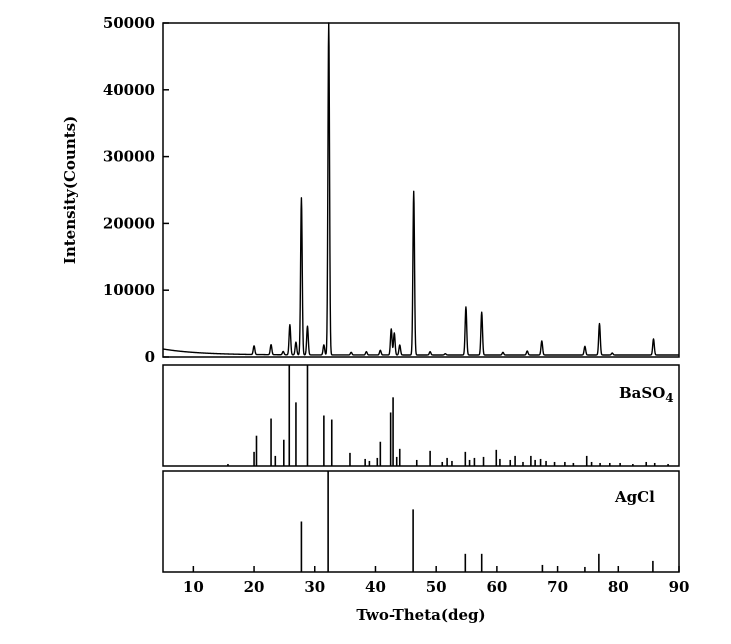 The height and width of the screenshot is (644, 731). I want to click on agcl-panel-frame, so click(421, 521).